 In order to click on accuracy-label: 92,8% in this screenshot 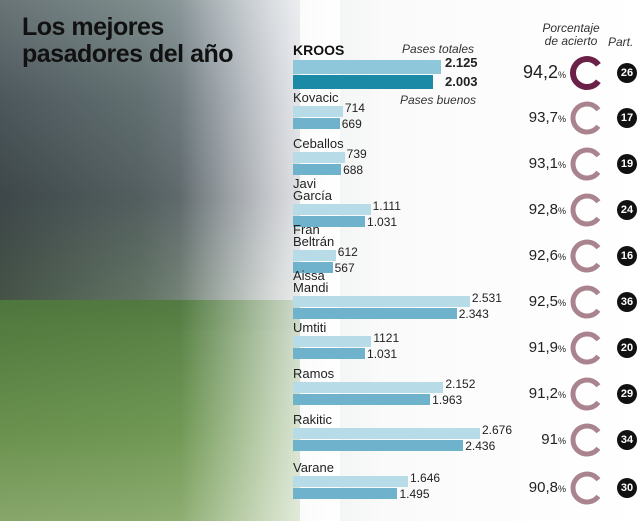, I will do `click(547, 209)`.